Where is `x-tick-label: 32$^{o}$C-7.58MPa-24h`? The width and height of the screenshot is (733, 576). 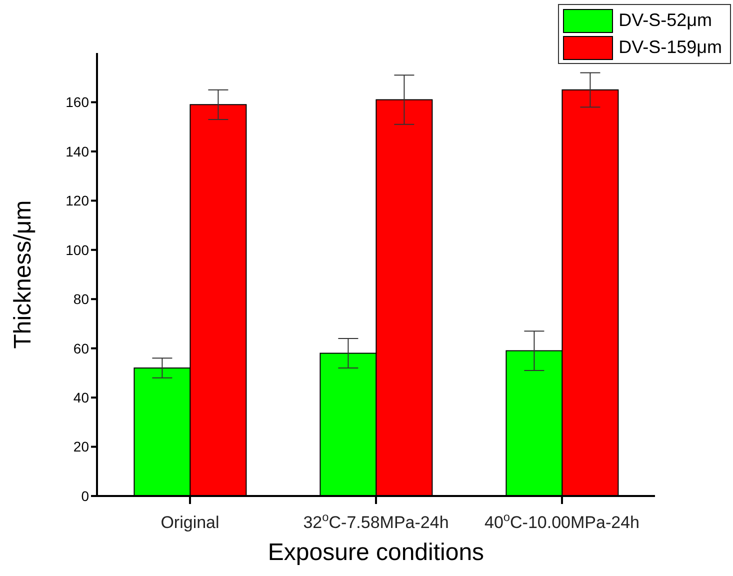 x-tick-label: 32$^{o}$C-7.58MPa-24h is located at coordinates (376, 521).